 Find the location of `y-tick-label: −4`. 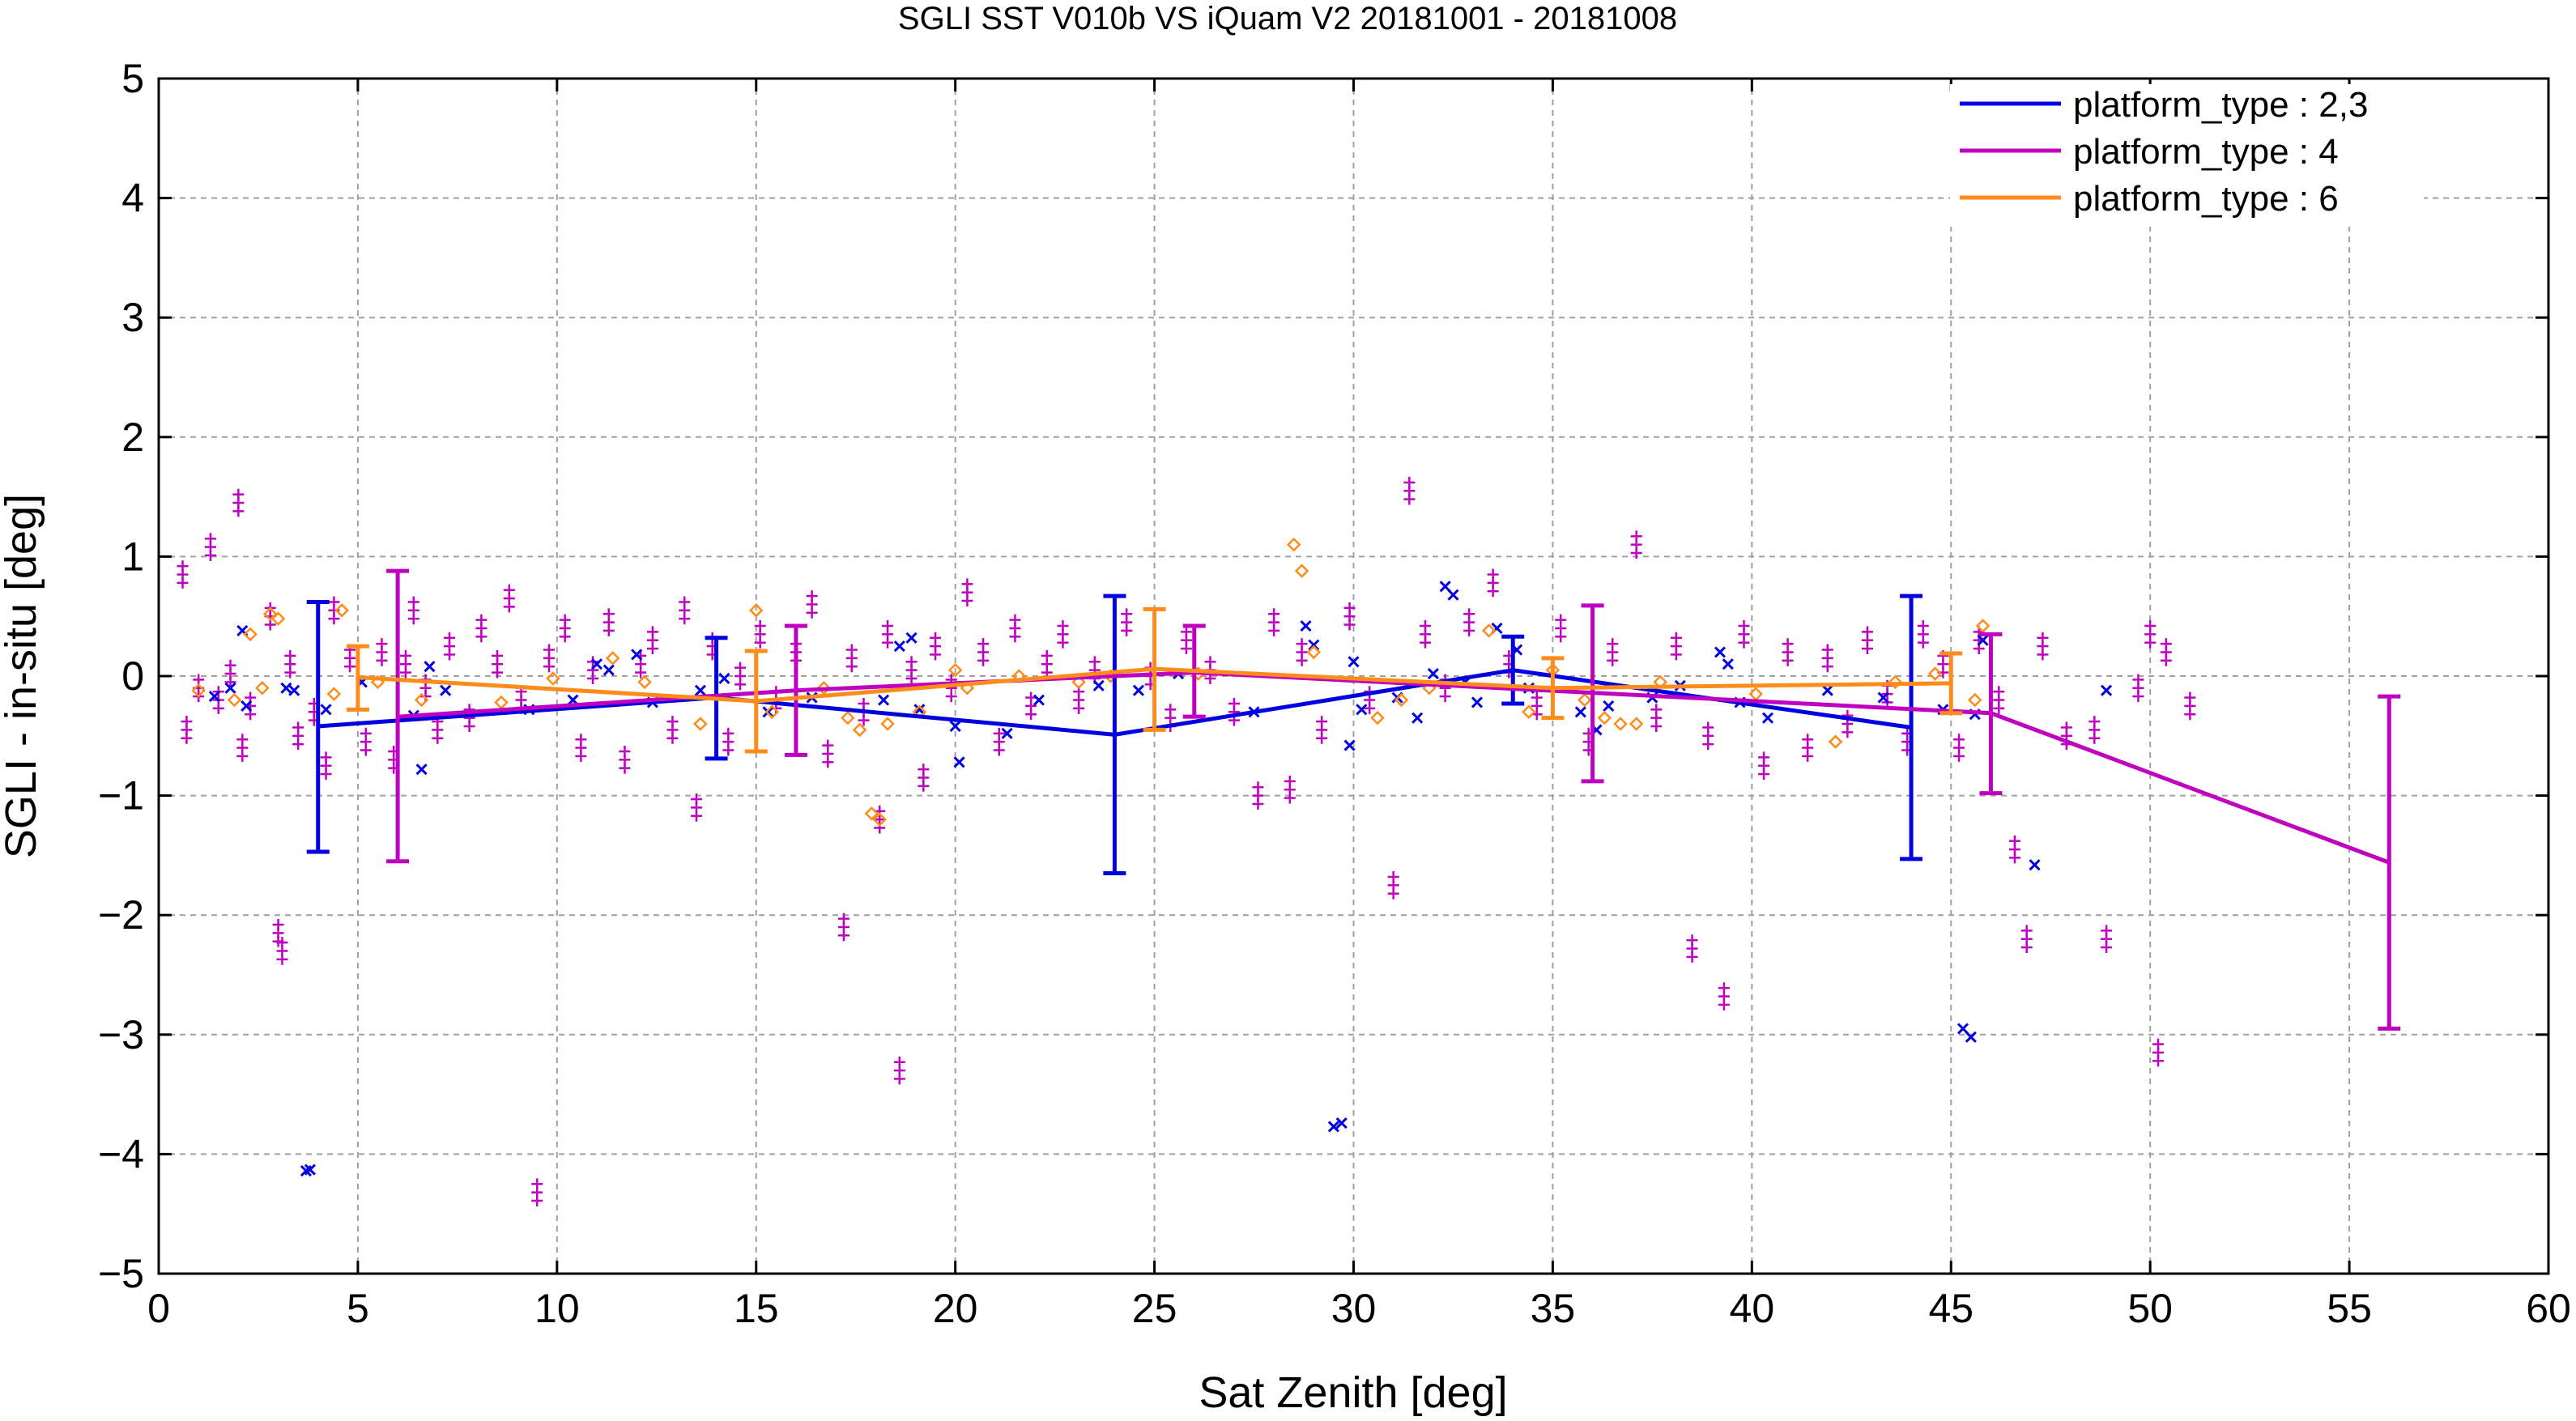

y-tick-label: −4 is located at coordinates (121, 1153).